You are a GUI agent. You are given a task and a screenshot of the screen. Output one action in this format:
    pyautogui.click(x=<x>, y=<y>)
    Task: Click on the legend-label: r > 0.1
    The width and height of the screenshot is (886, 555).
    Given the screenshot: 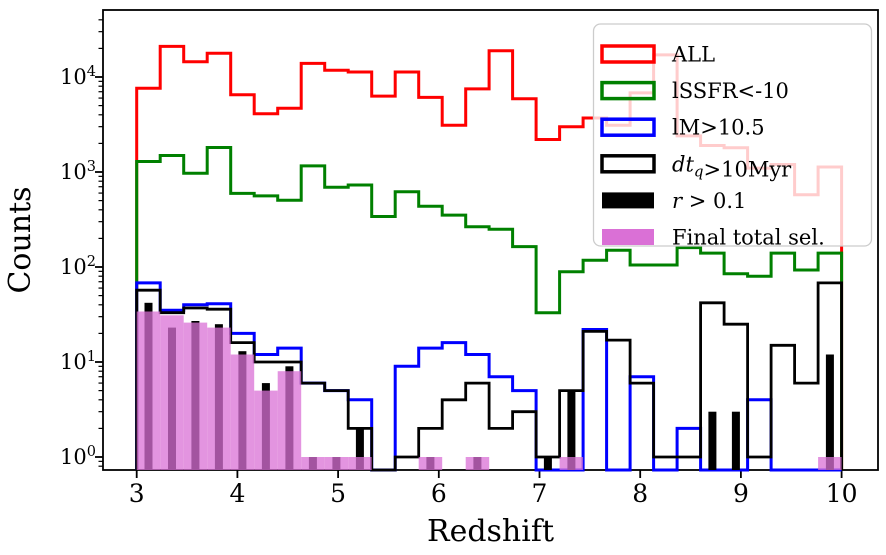 What is the action you would take?
    pyautogui.click(x=709, y=201)
    